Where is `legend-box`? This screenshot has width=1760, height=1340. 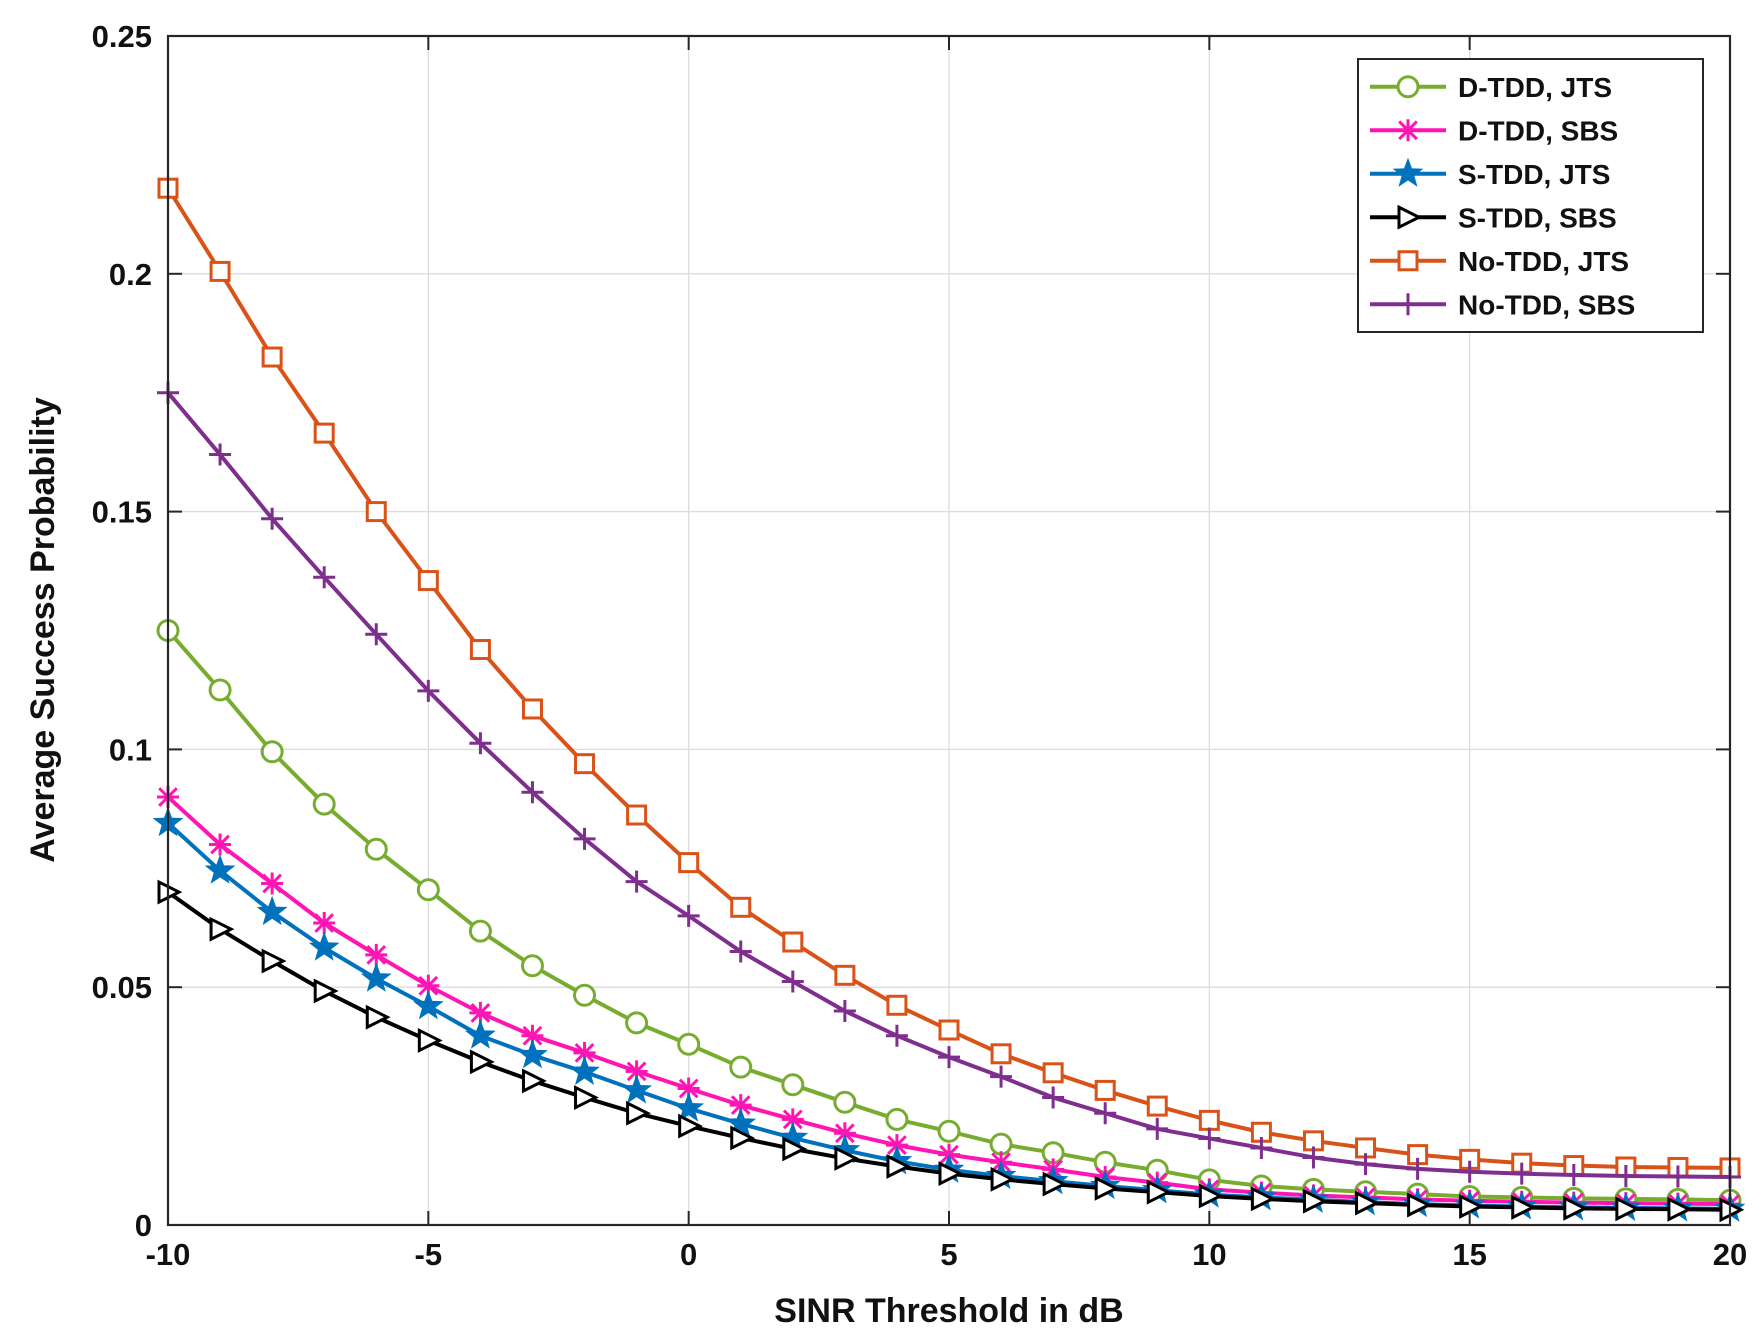
legend-box is located at coordinates (1530, 195).